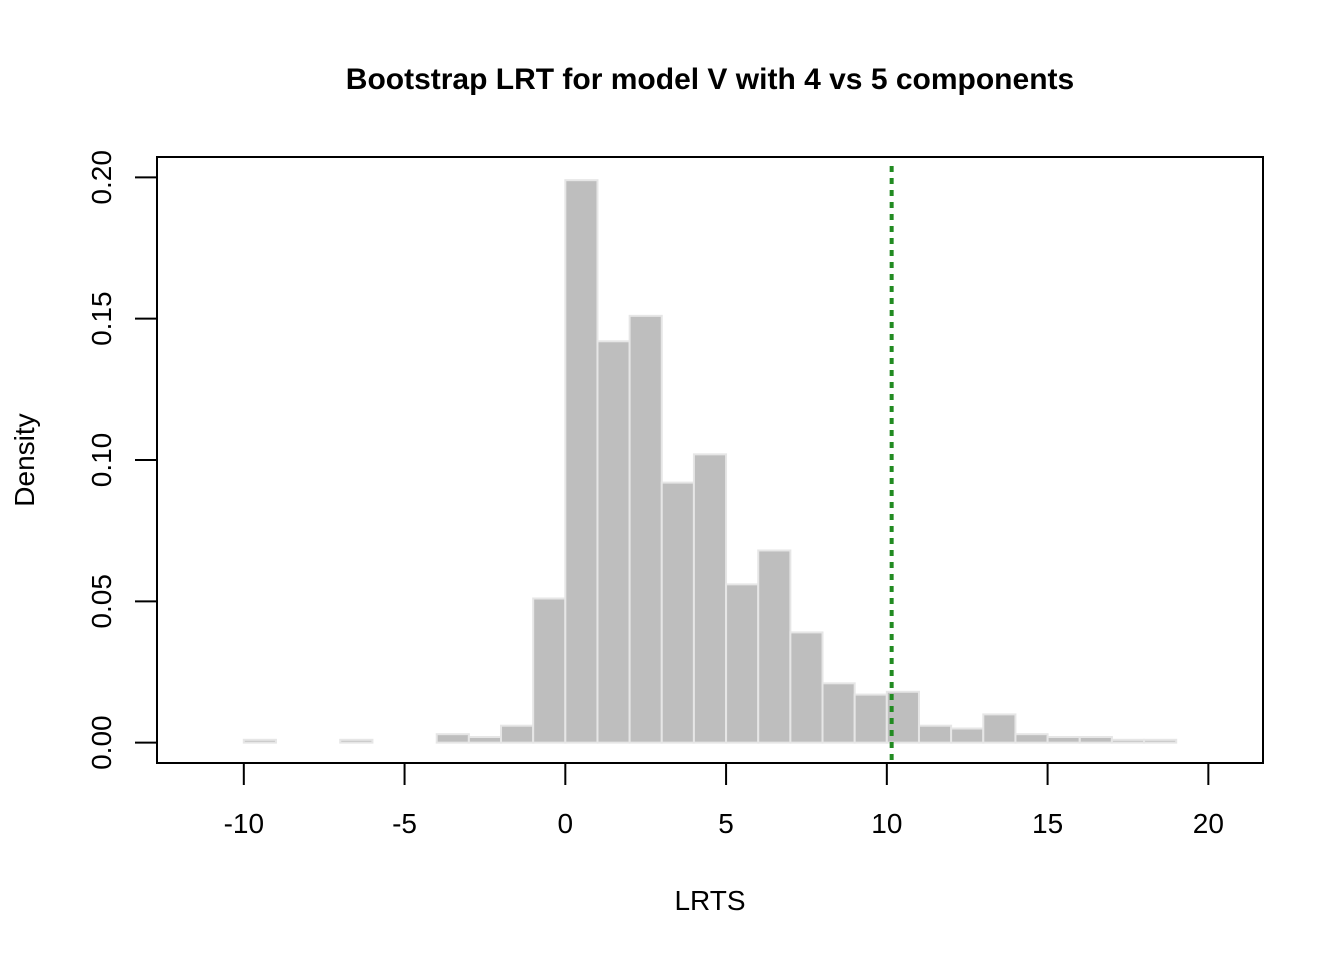  I want to click on x-tick-label: 15, so click(1047, 823).